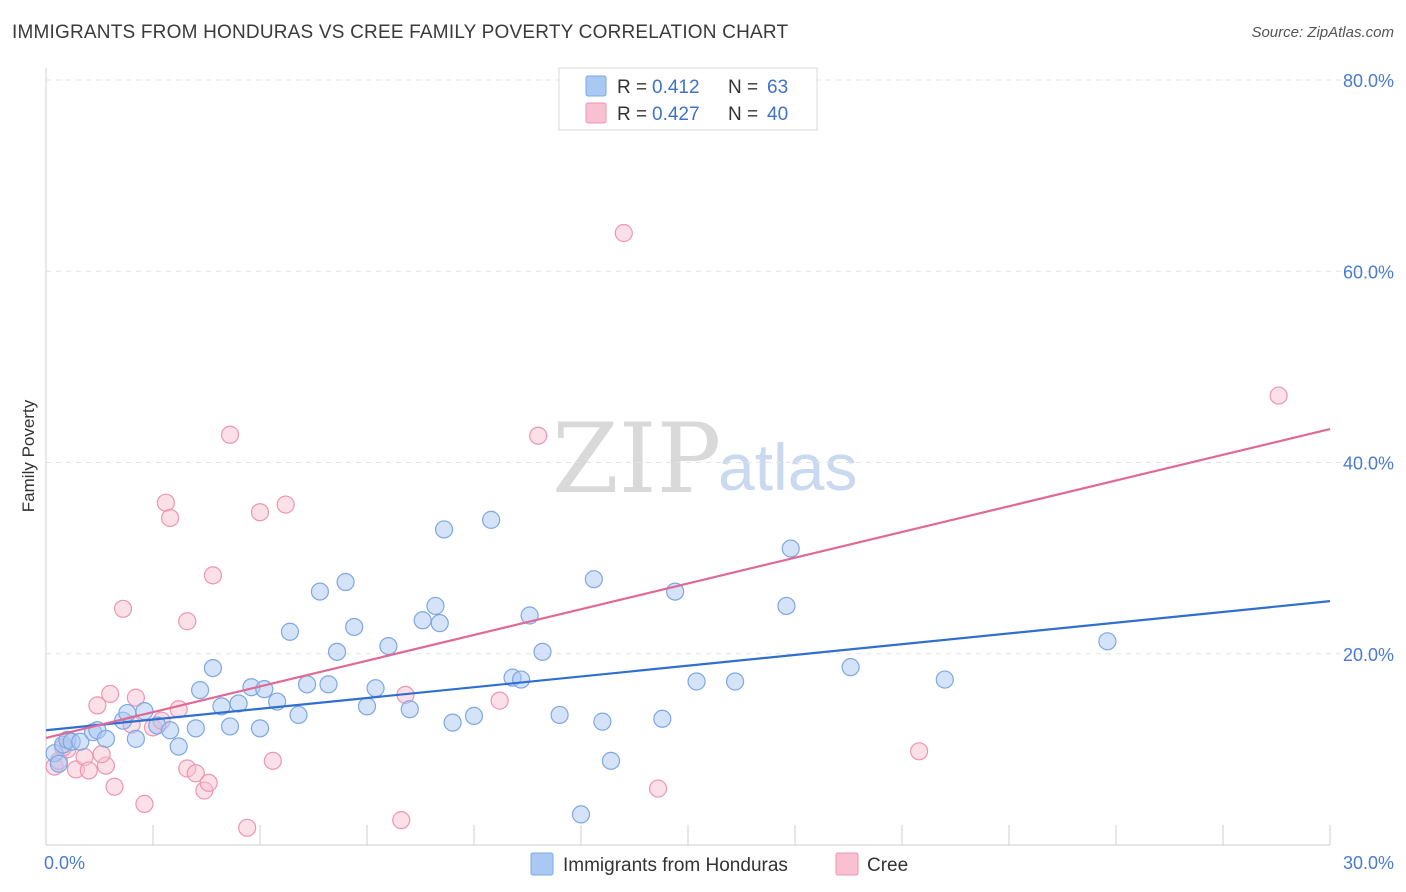  I want to click on series-label-cree: Cree, so click(887, 865).